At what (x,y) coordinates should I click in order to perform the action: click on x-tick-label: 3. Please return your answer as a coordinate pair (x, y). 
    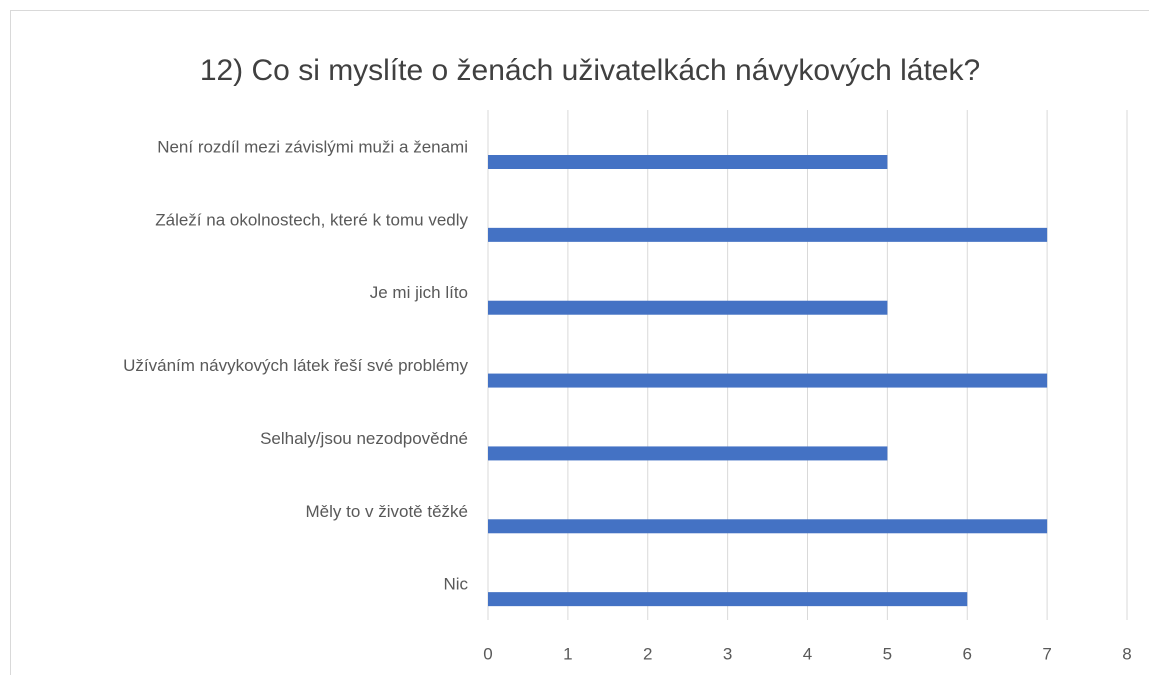
    Looking at the image, I should click on (727, 653).